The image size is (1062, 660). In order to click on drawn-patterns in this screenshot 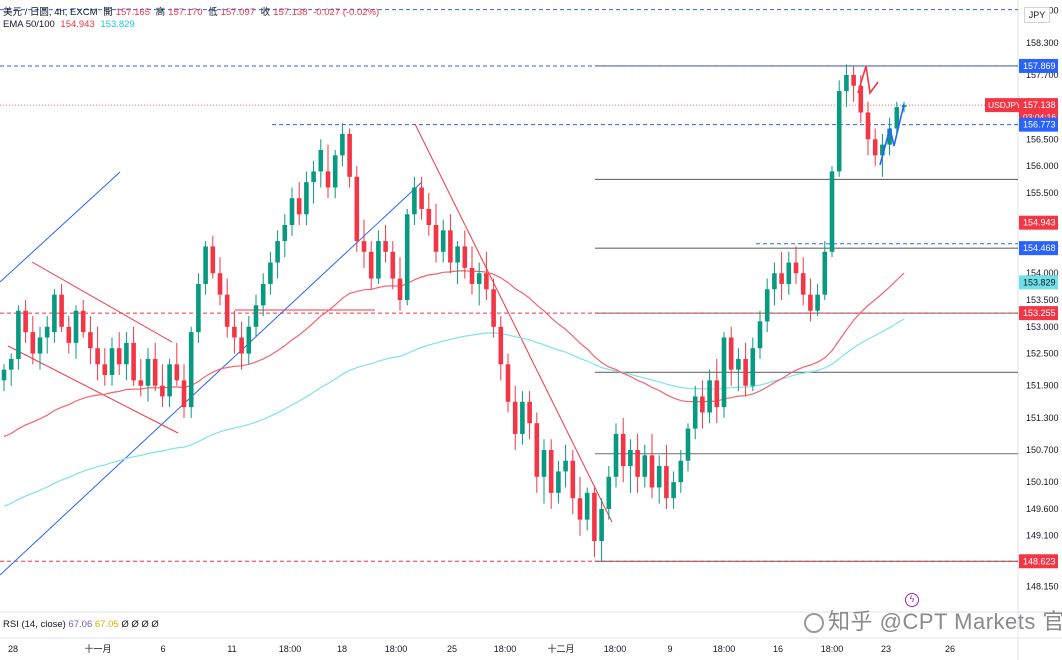, I will do `click(881, 115)`.